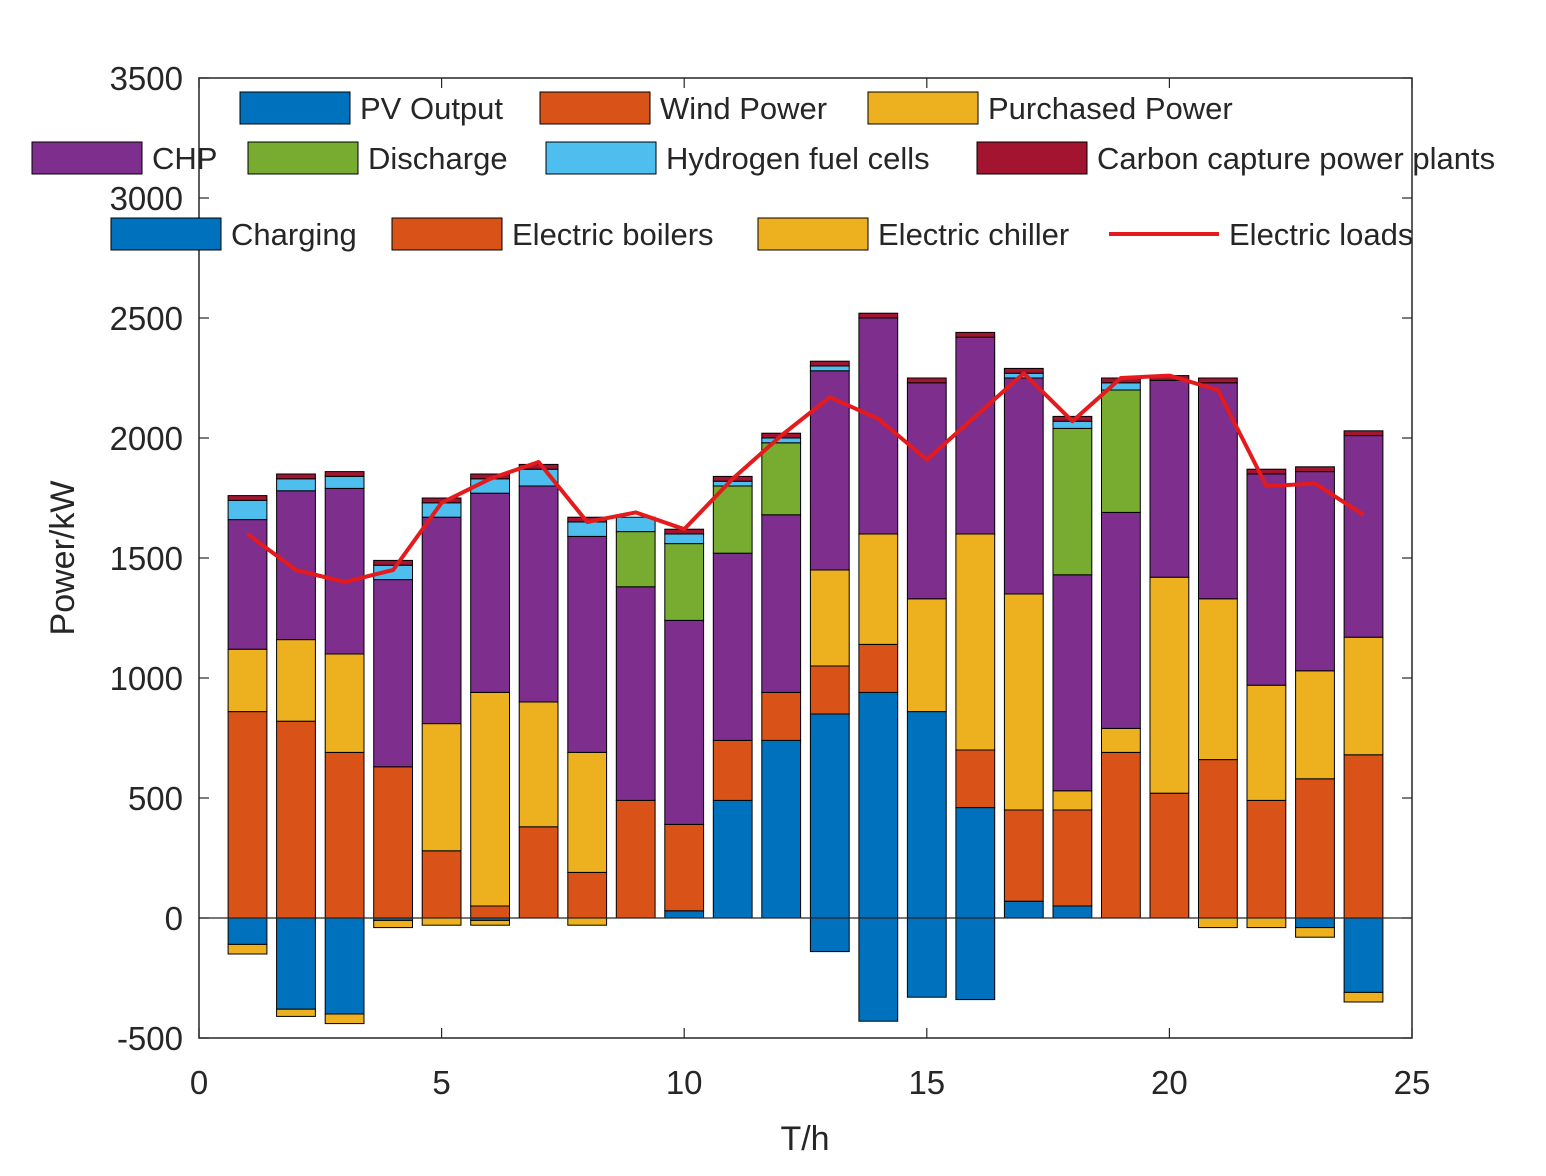 The width and height of the screenshot is (1546, 1176). I want to click on bar-wind-power-t1, so click(247, 815).